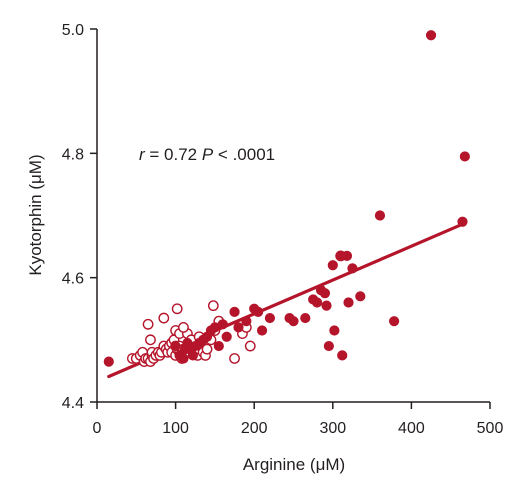 The width and height of the screenshot is (520, 494). I want to click on y-tick-label: 4.8, so click(73, 154).